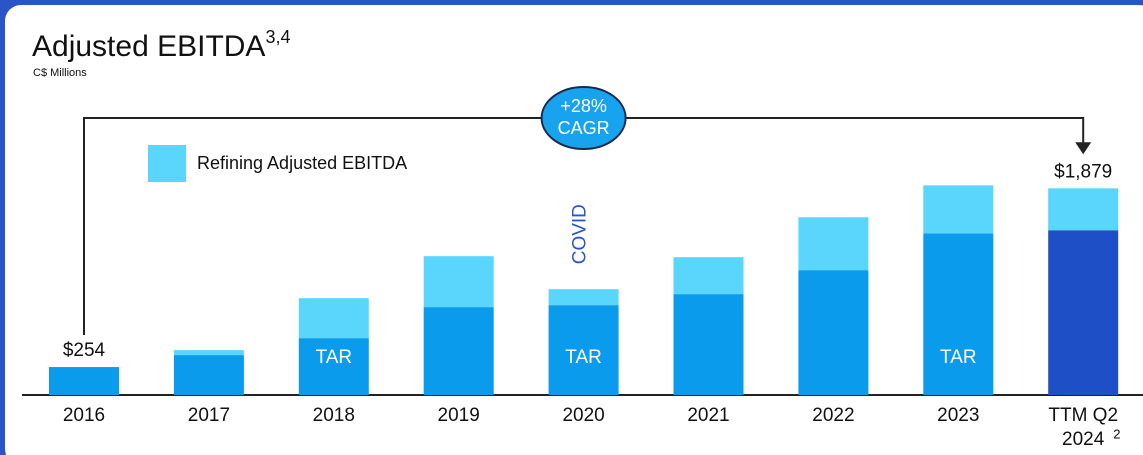 The height and width of the screenshot is (455, 1143). Describe the element at coordinates (583, 106) in the screenshot. I see `cagr-text: +28%` at that location.